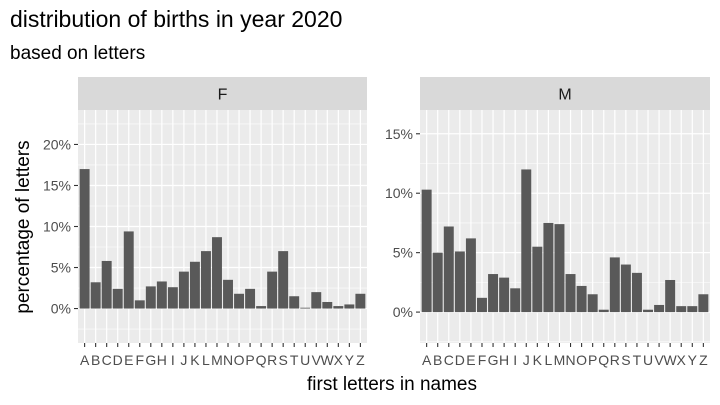  What do you see at coordinates (217, 273) in the screenshot?
I see `bar-f-m` at bounding box center [217, 273].